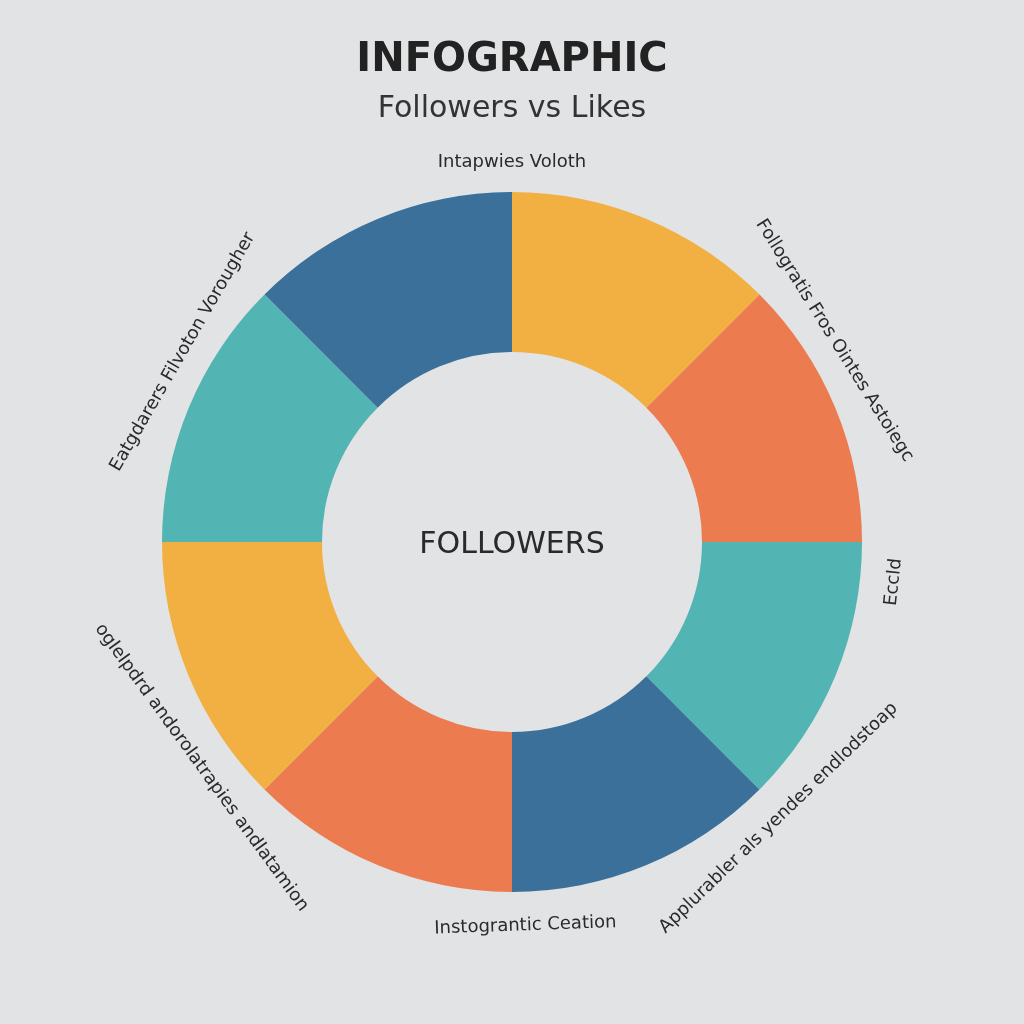 The height and width of the screenshot is (1024, 1024). What do you see at coordinates (512, 57) in the screenshot?
I see `chart-title: INFOGRAPHIC` at bounding box center [512, 57].